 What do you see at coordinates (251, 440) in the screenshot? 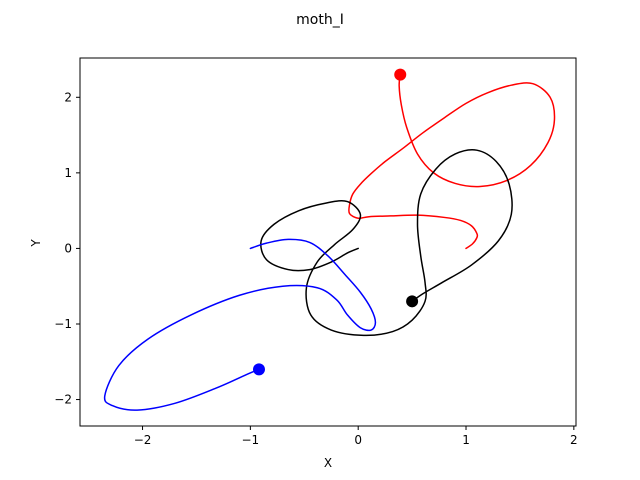
I see `x-tick-label: −1` at bounding box center [251, 440].